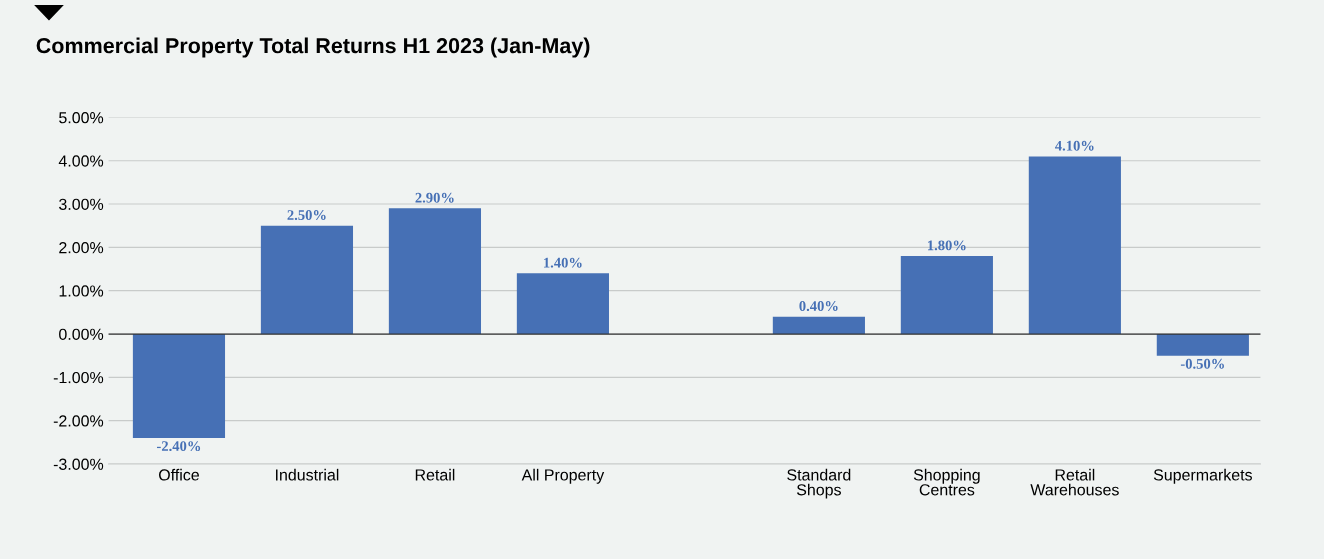  What do you see at coordinates (306, 215) in the screenshot?
I see `data-label: 2.50%` at bounding box center [306, 215].